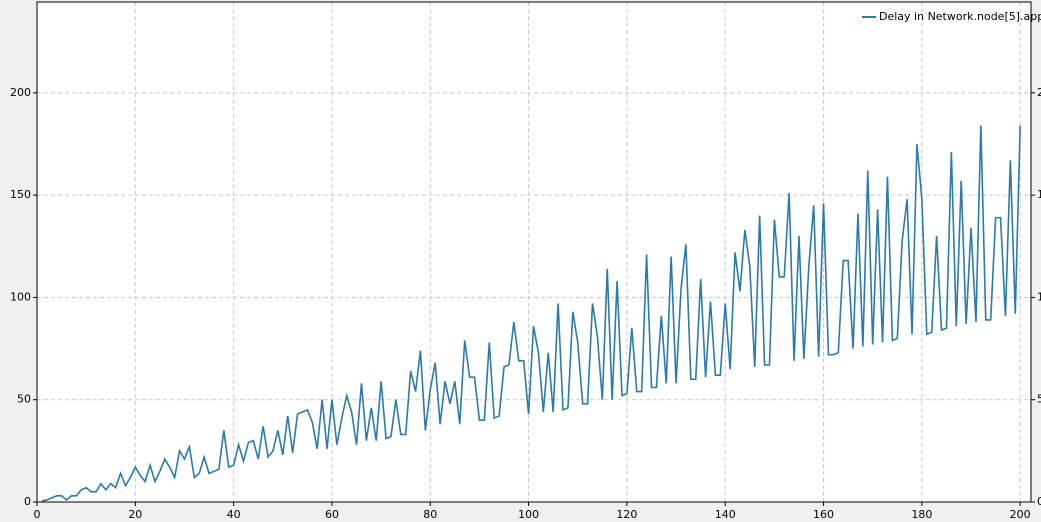 Image resolution: width=1041 pixels, height=522 pixels. Describe the element at coordinates (528, 514) in the screenshot. I see `x-tick-label: 100` at that location.